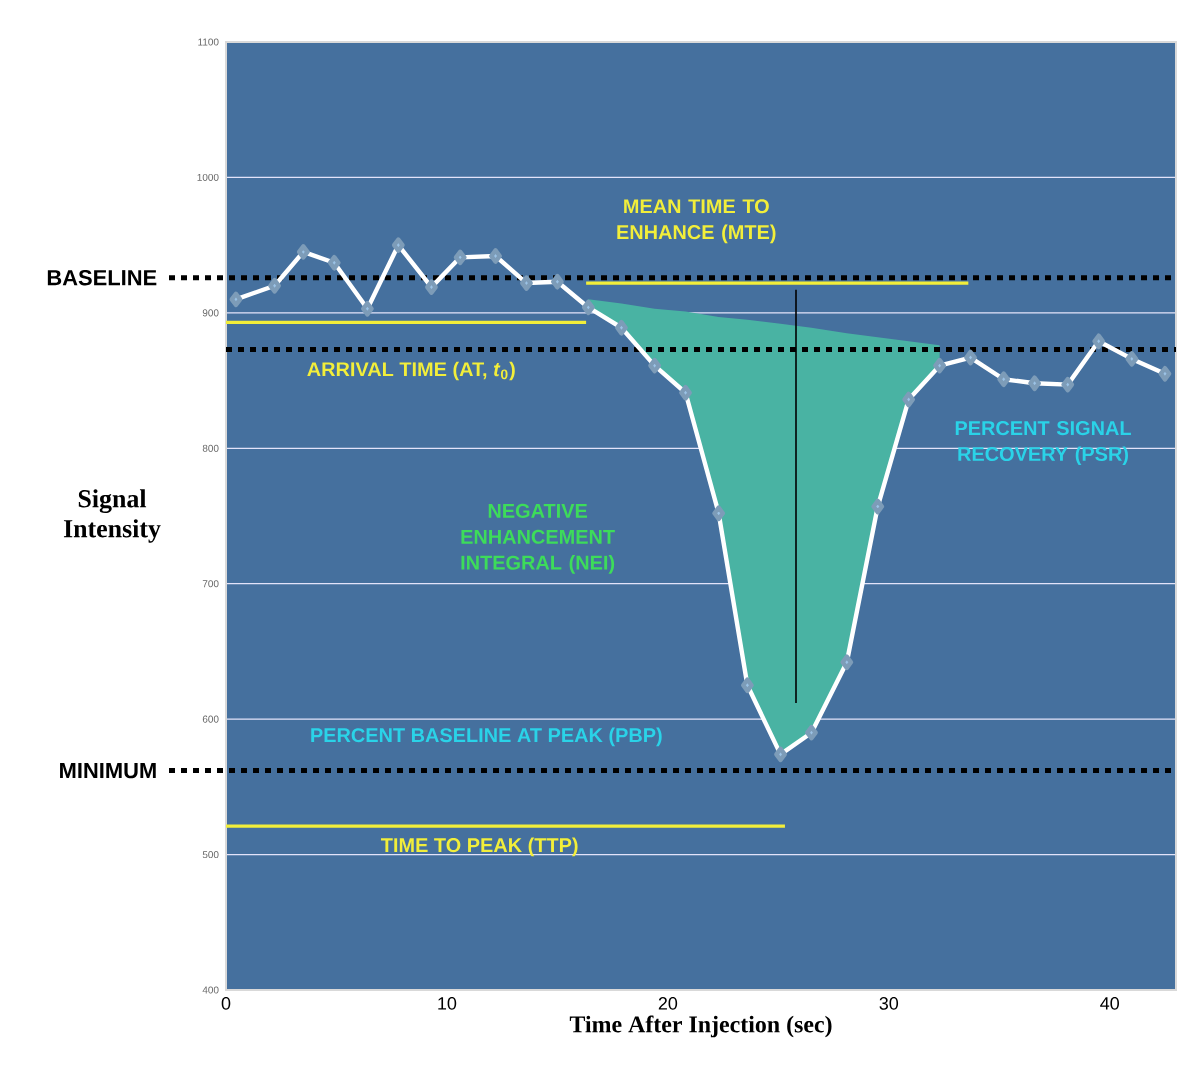  What do you see at coordinates (108, 770) in the screenshot?
I see `ref-line-label: MINIMUM` at bounding box center [108, 770].